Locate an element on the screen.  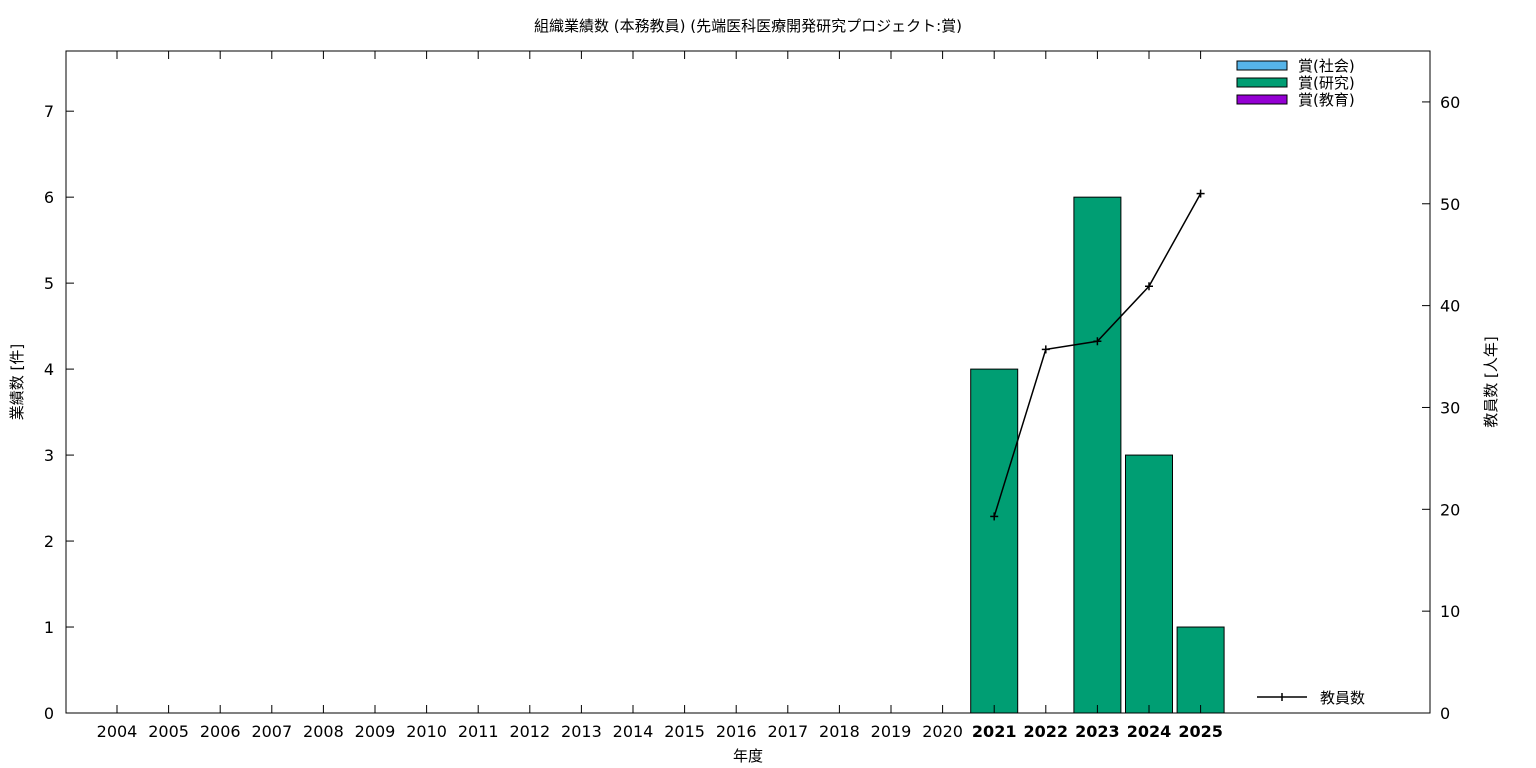
line-layer is located at coordinates (1097, 355).